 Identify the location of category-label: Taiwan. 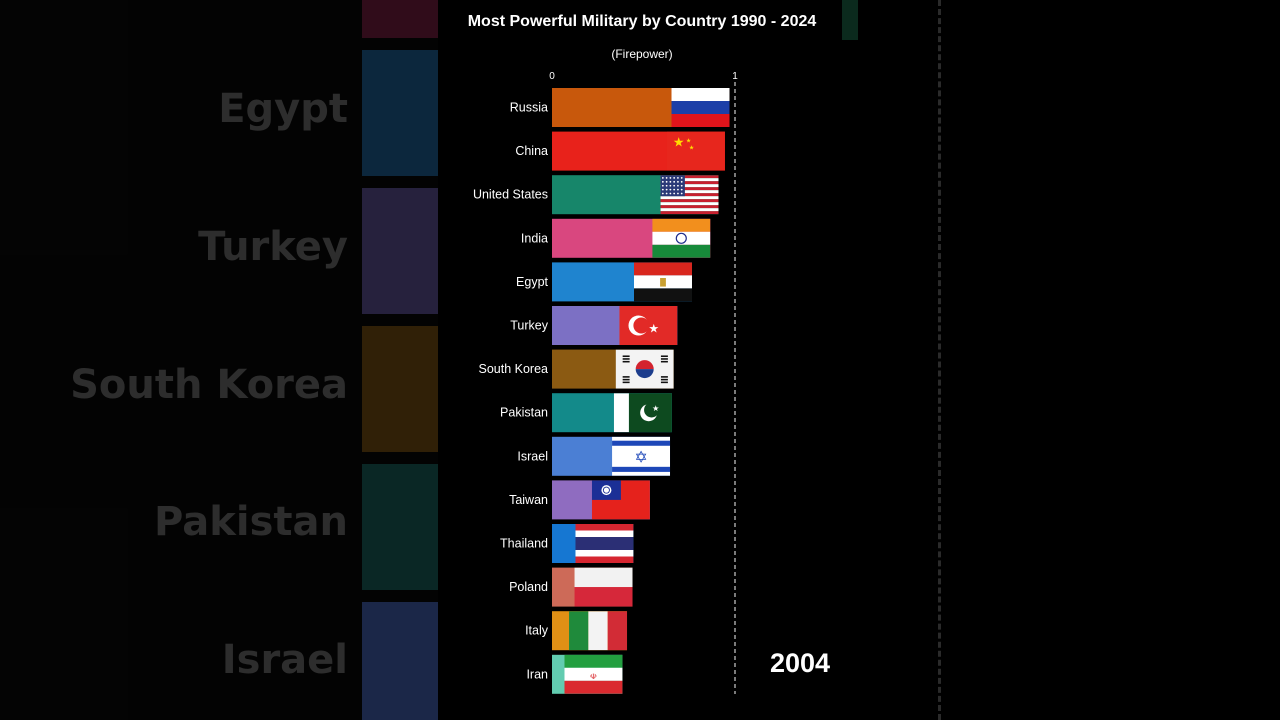
(528, 500).